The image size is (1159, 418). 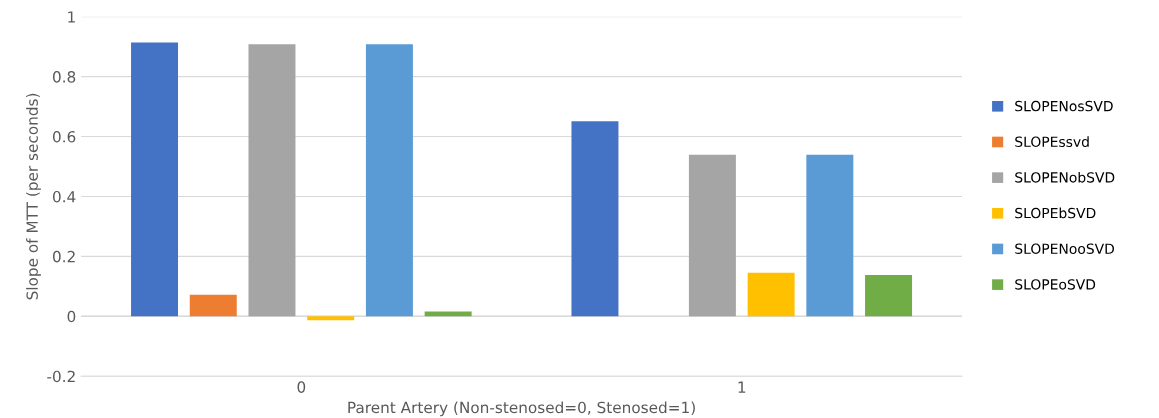 What do you see at coordinates (61, 376) in the screenshot?
I see `y-tick-label: -0.2` at bounding box center [61, 376].